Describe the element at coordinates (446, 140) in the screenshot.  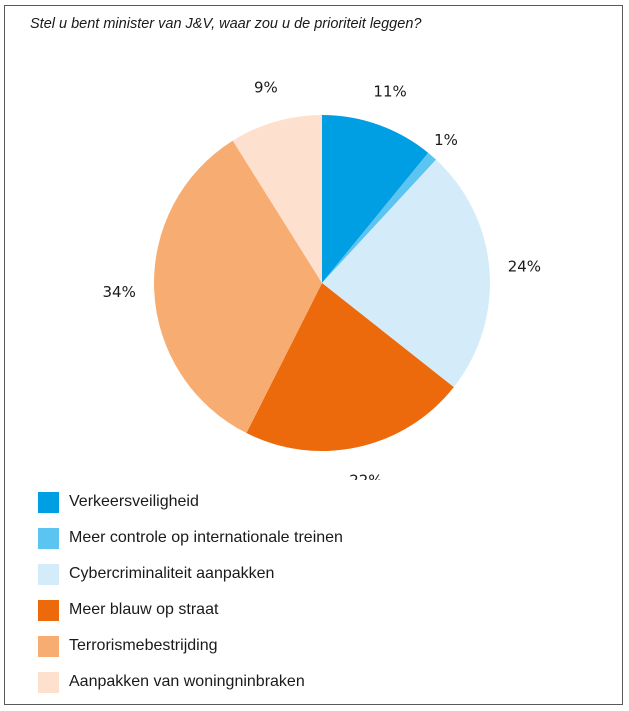
I see `pie-value-label-2: 1%` at that location.